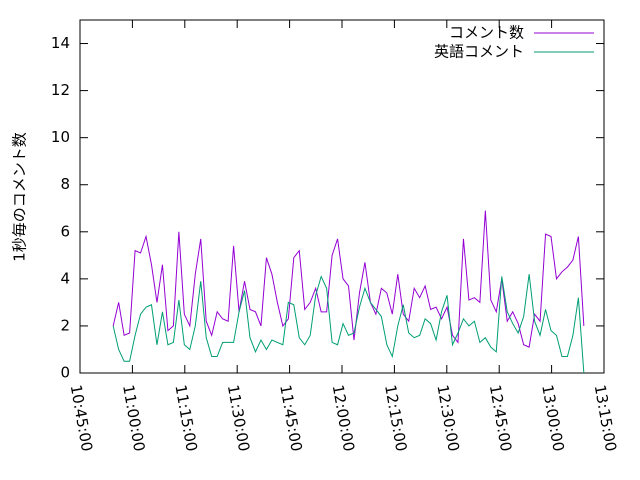 Image resolution: width=640 pixels, height=480 pixels. What do you see at coordinates (60, 90) in the screenshot?
I see `y-tick-label: 12` at bounding box center [60, 90].